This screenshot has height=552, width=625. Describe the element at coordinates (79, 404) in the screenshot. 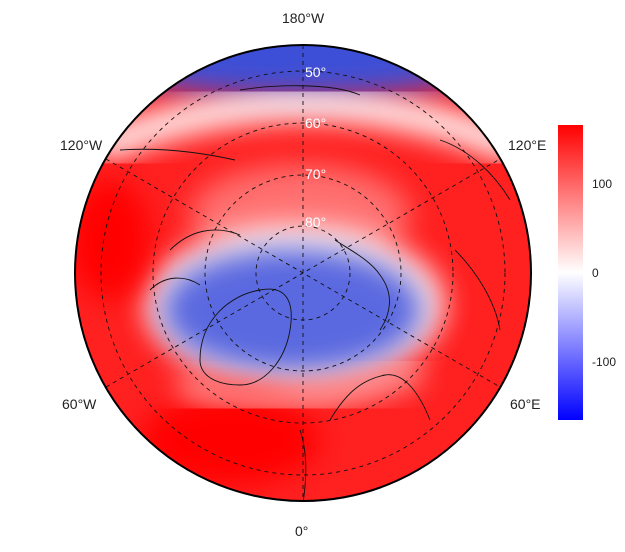

I see `lon-label-60w: 60°W` at that location.